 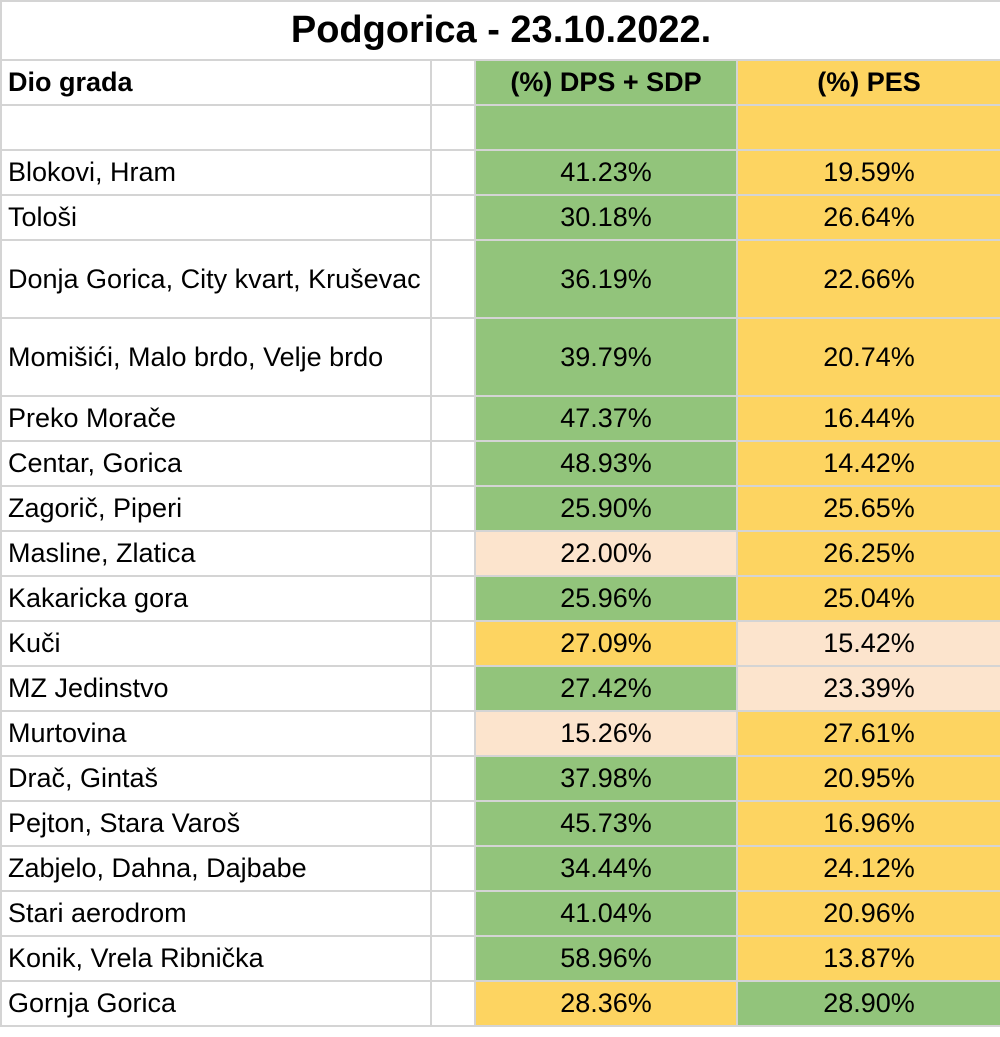 What do you see at coordinates (867, 1003) in the screenshot?
I see `pes-cell: 28.90%` at bounding box center [867, 1003].